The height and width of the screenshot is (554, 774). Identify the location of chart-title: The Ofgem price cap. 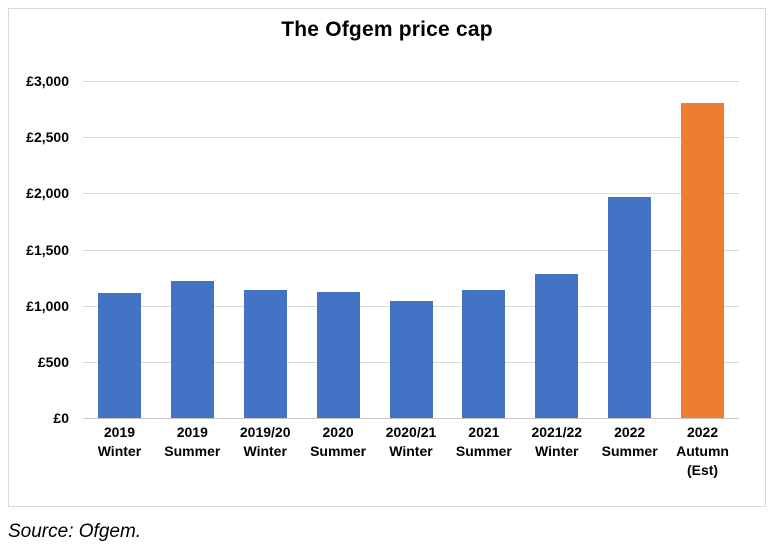
(387, 29).